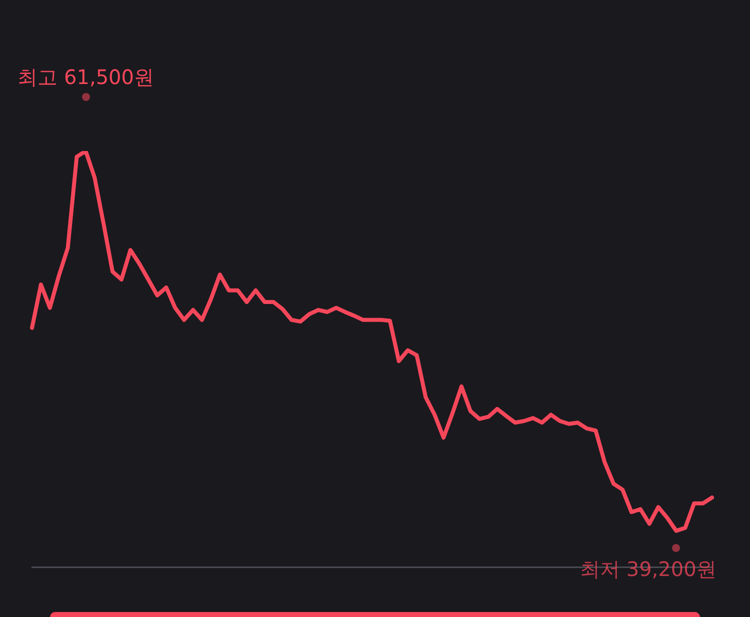 The image size is (750, 617). What do you see at coordinates (86, 77) in the screenshot?
I see `text: 최고 61,500원` at bounding box center [86, 77].